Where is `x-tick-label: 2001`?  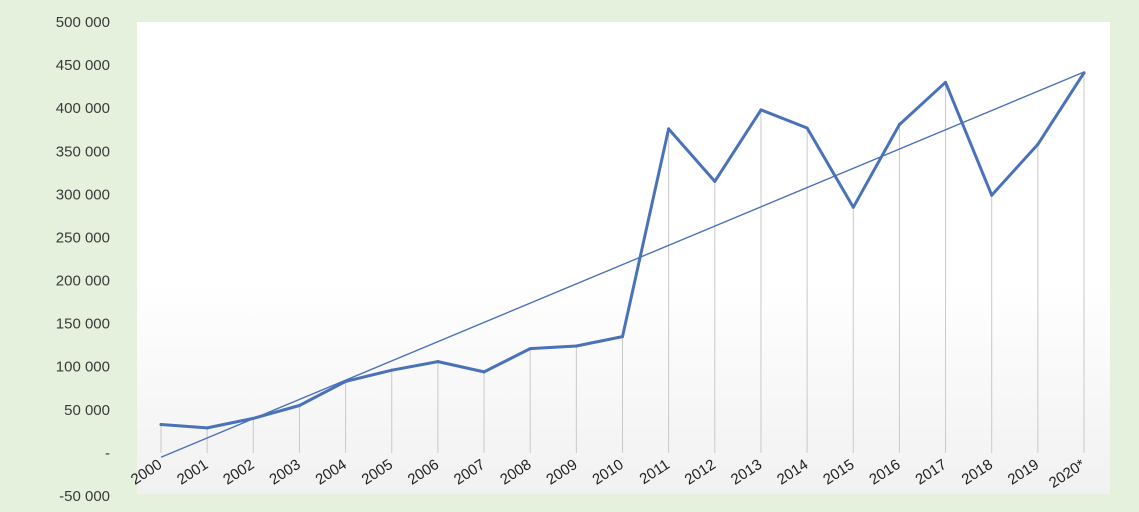
x-tick-label: 2001 is located at coordinates (192, 472).